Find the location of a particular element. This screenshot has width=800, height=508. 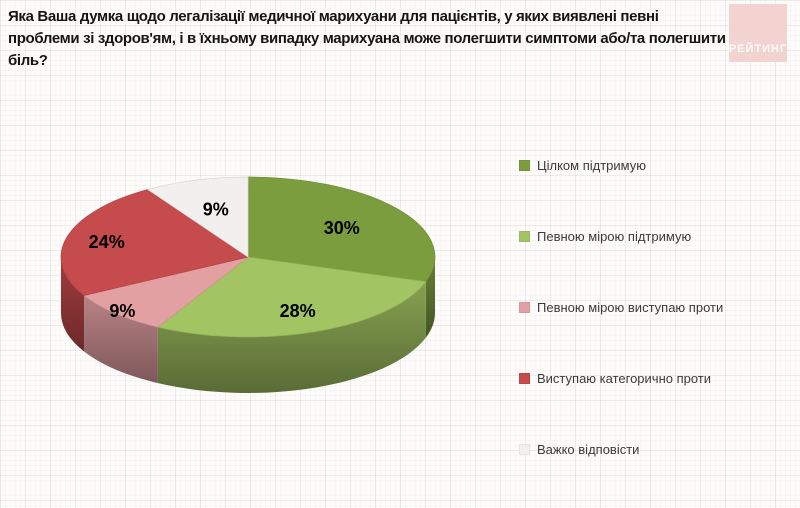

pie-slice-label: 30% is located at coordinates (342, 228).